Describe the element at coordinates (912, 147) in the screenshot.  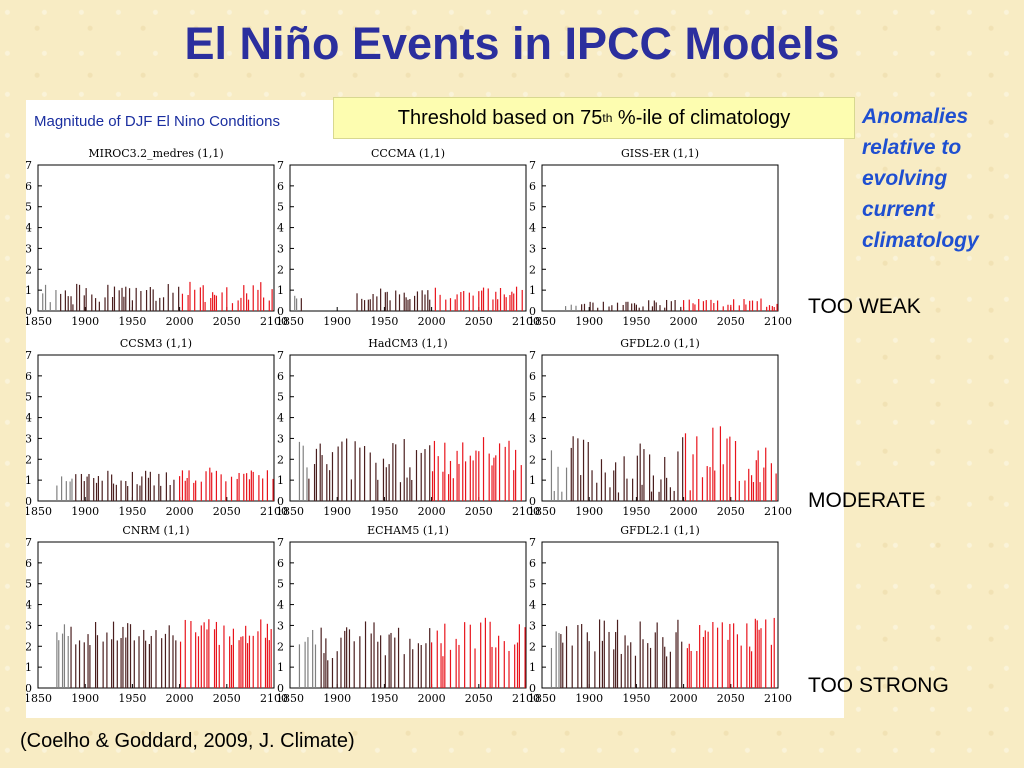
I see `anomalies-line: relative to` at that location.